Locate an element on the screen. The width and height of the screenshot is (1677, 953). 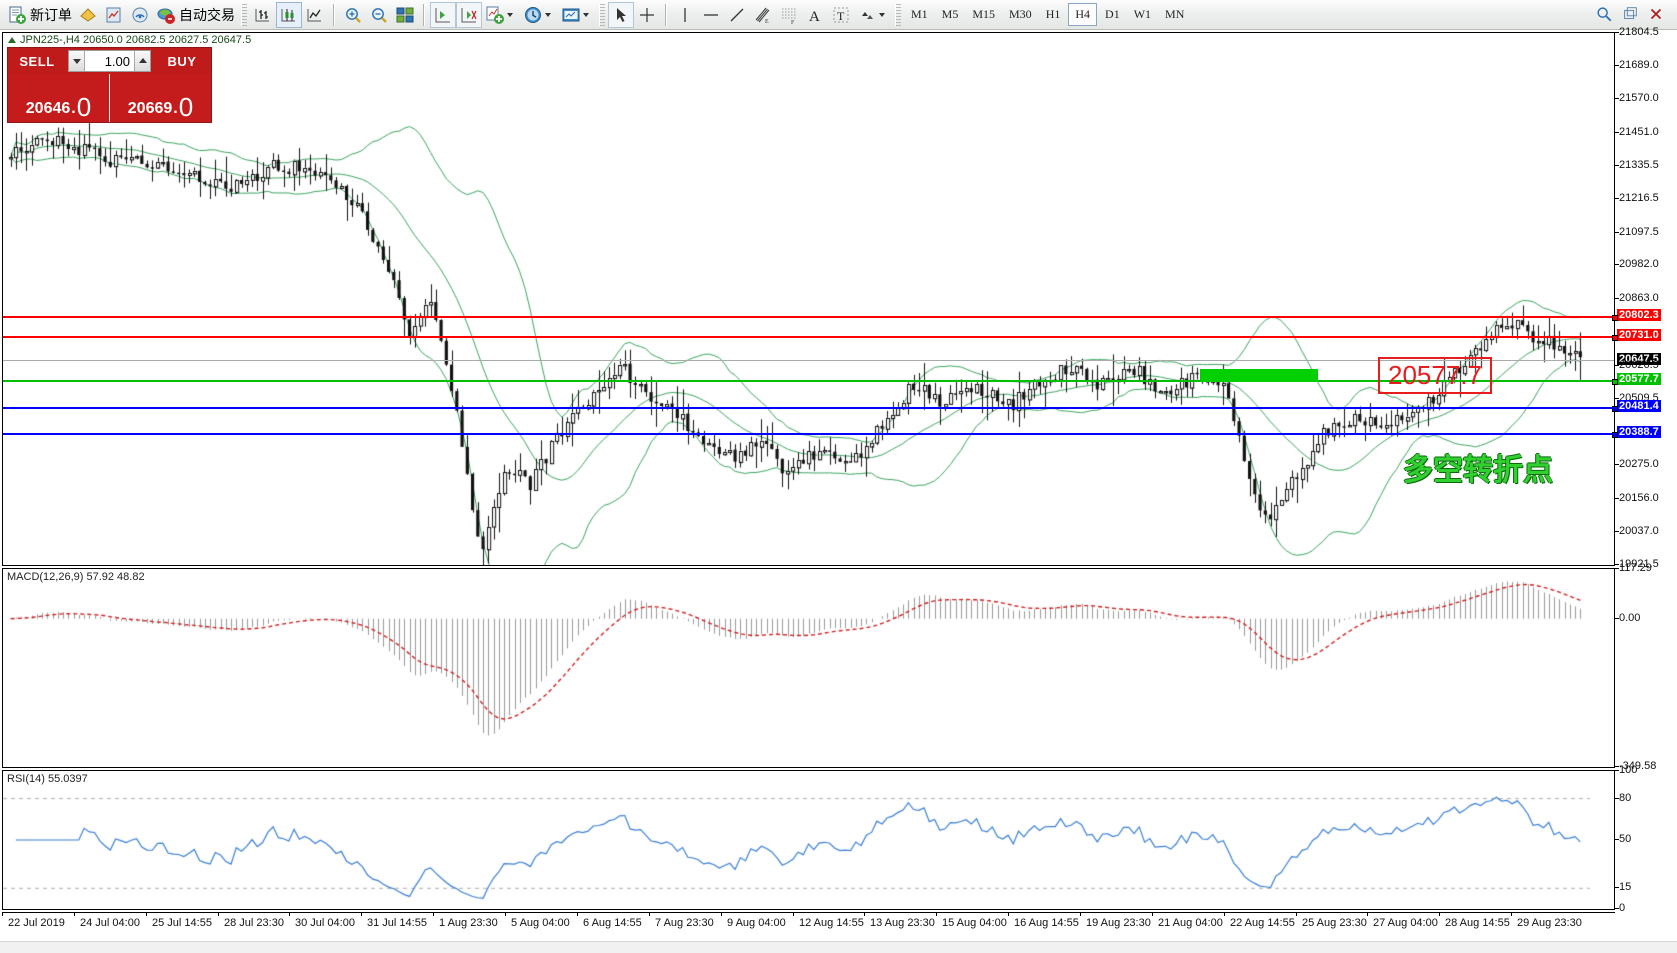
timeframe-m5: M5 is located at coordinates (950, 14).